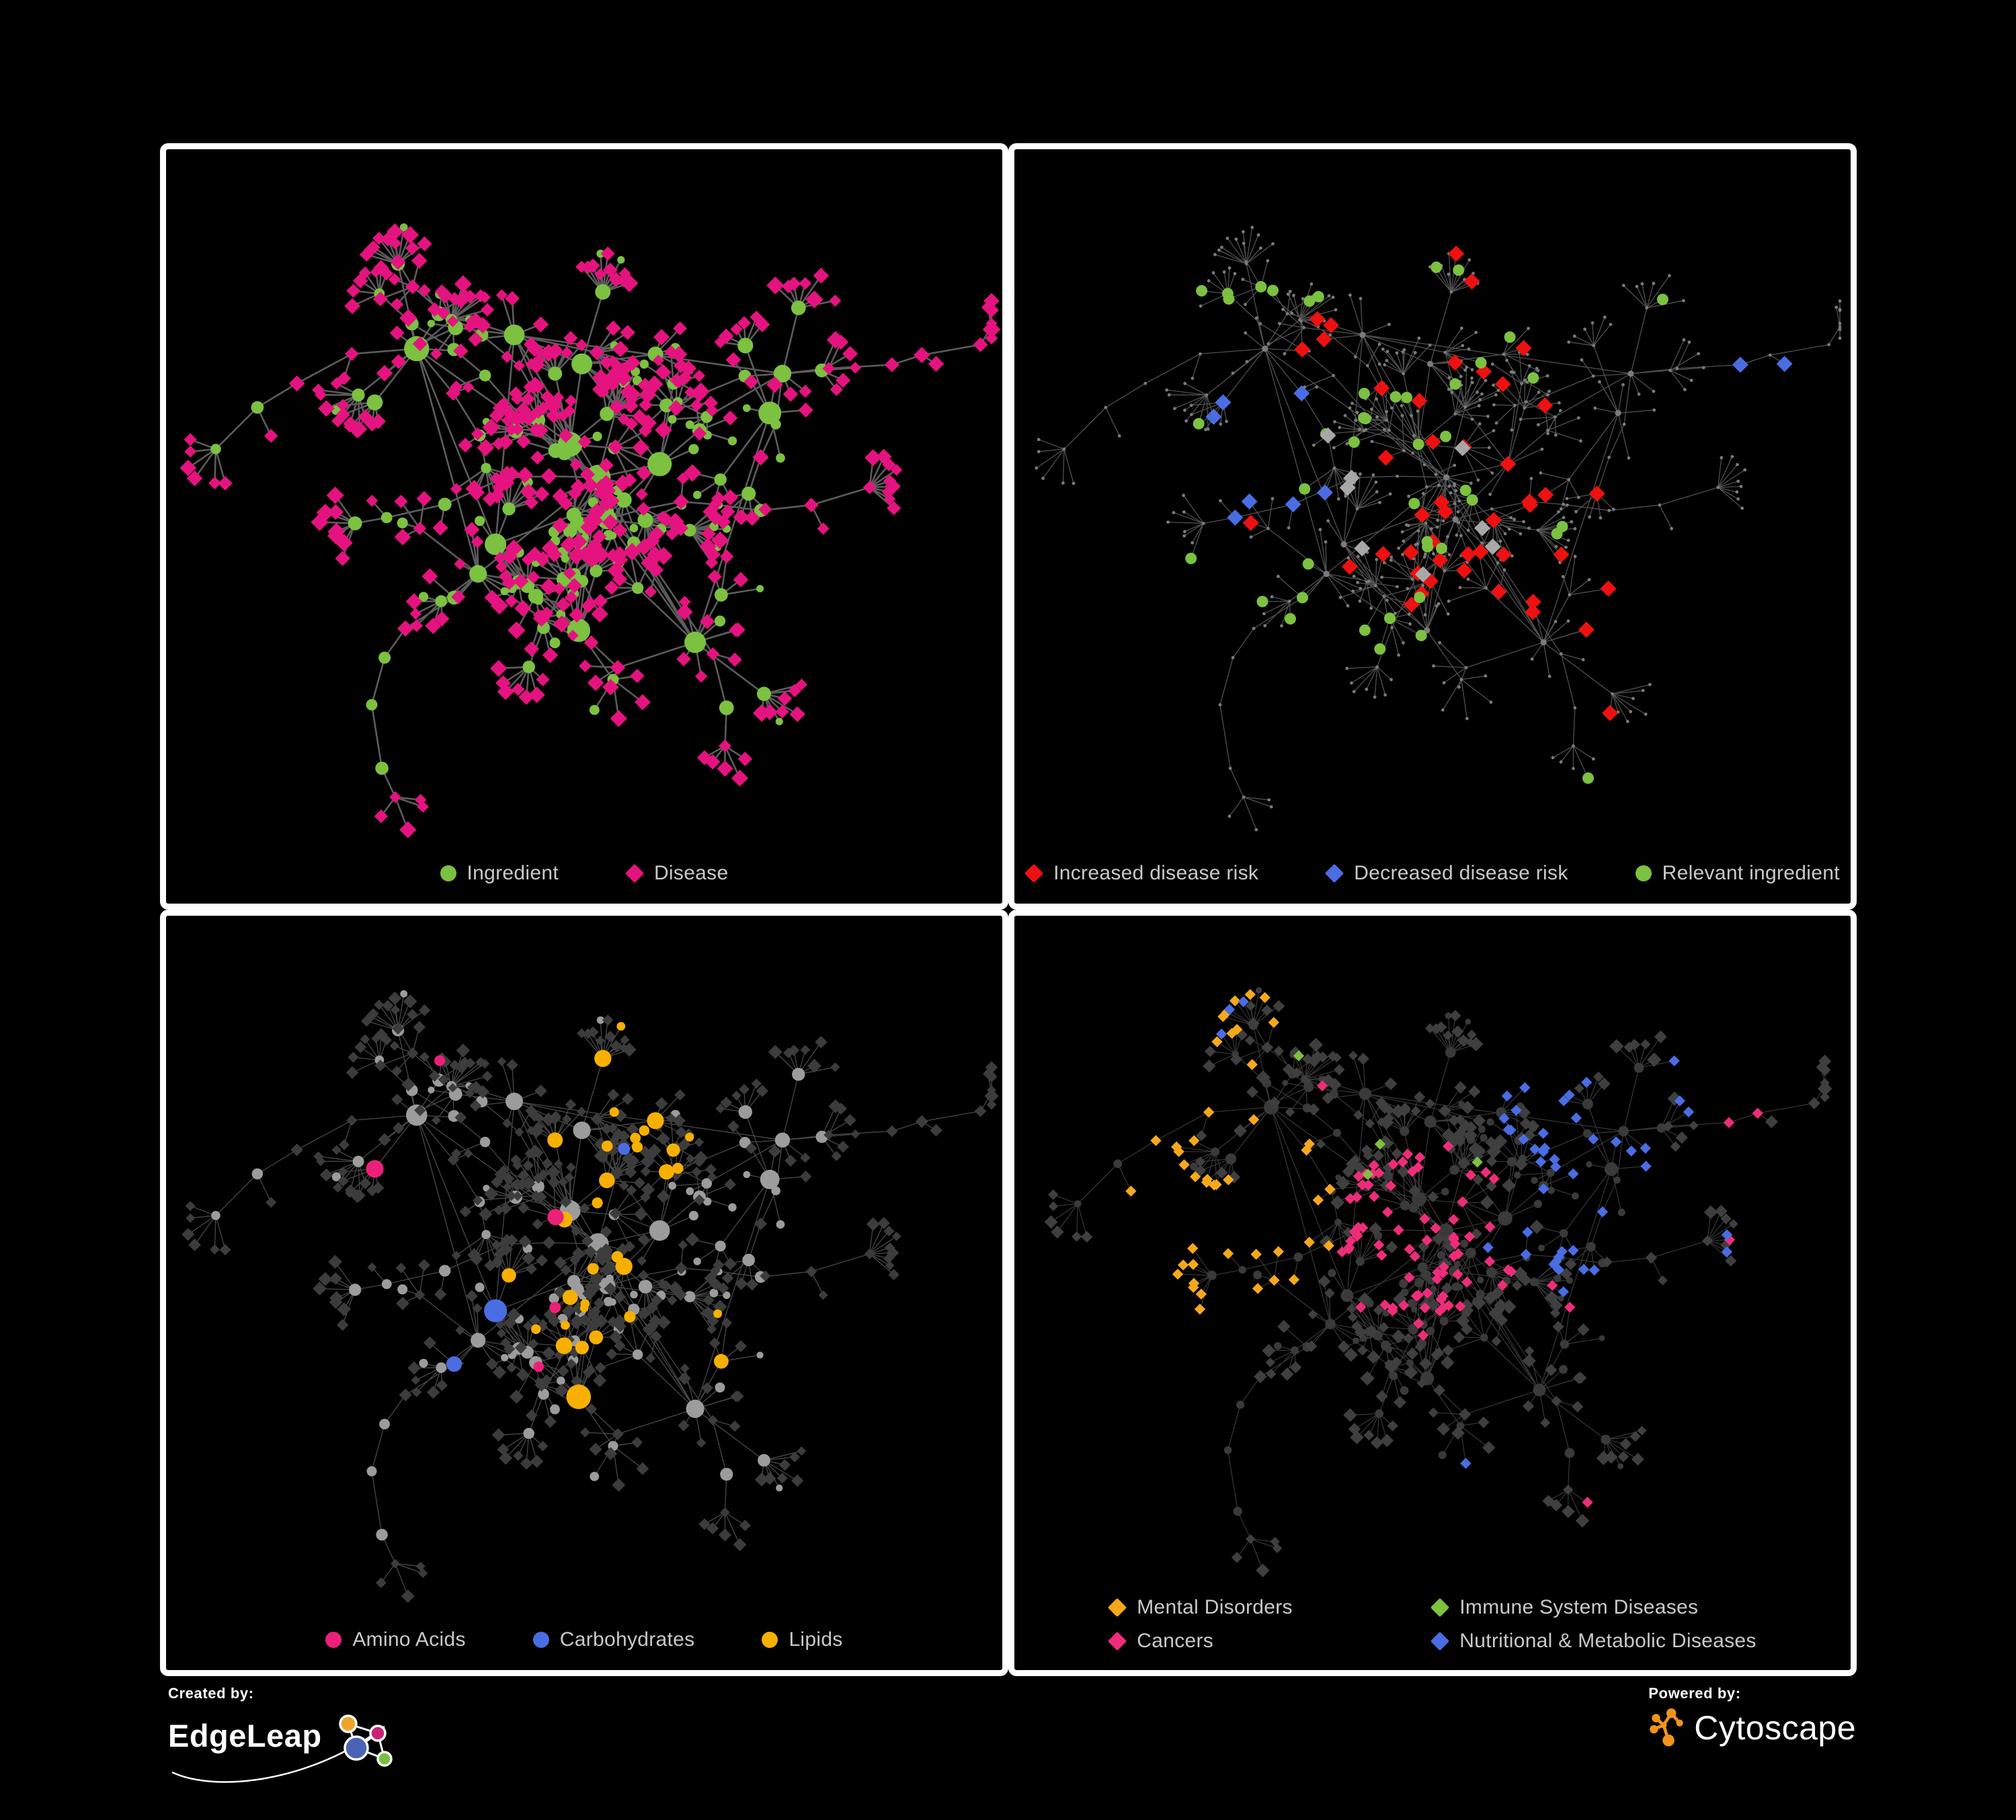  I want to click on legend-item-disease: Disease, so click(676, 873).